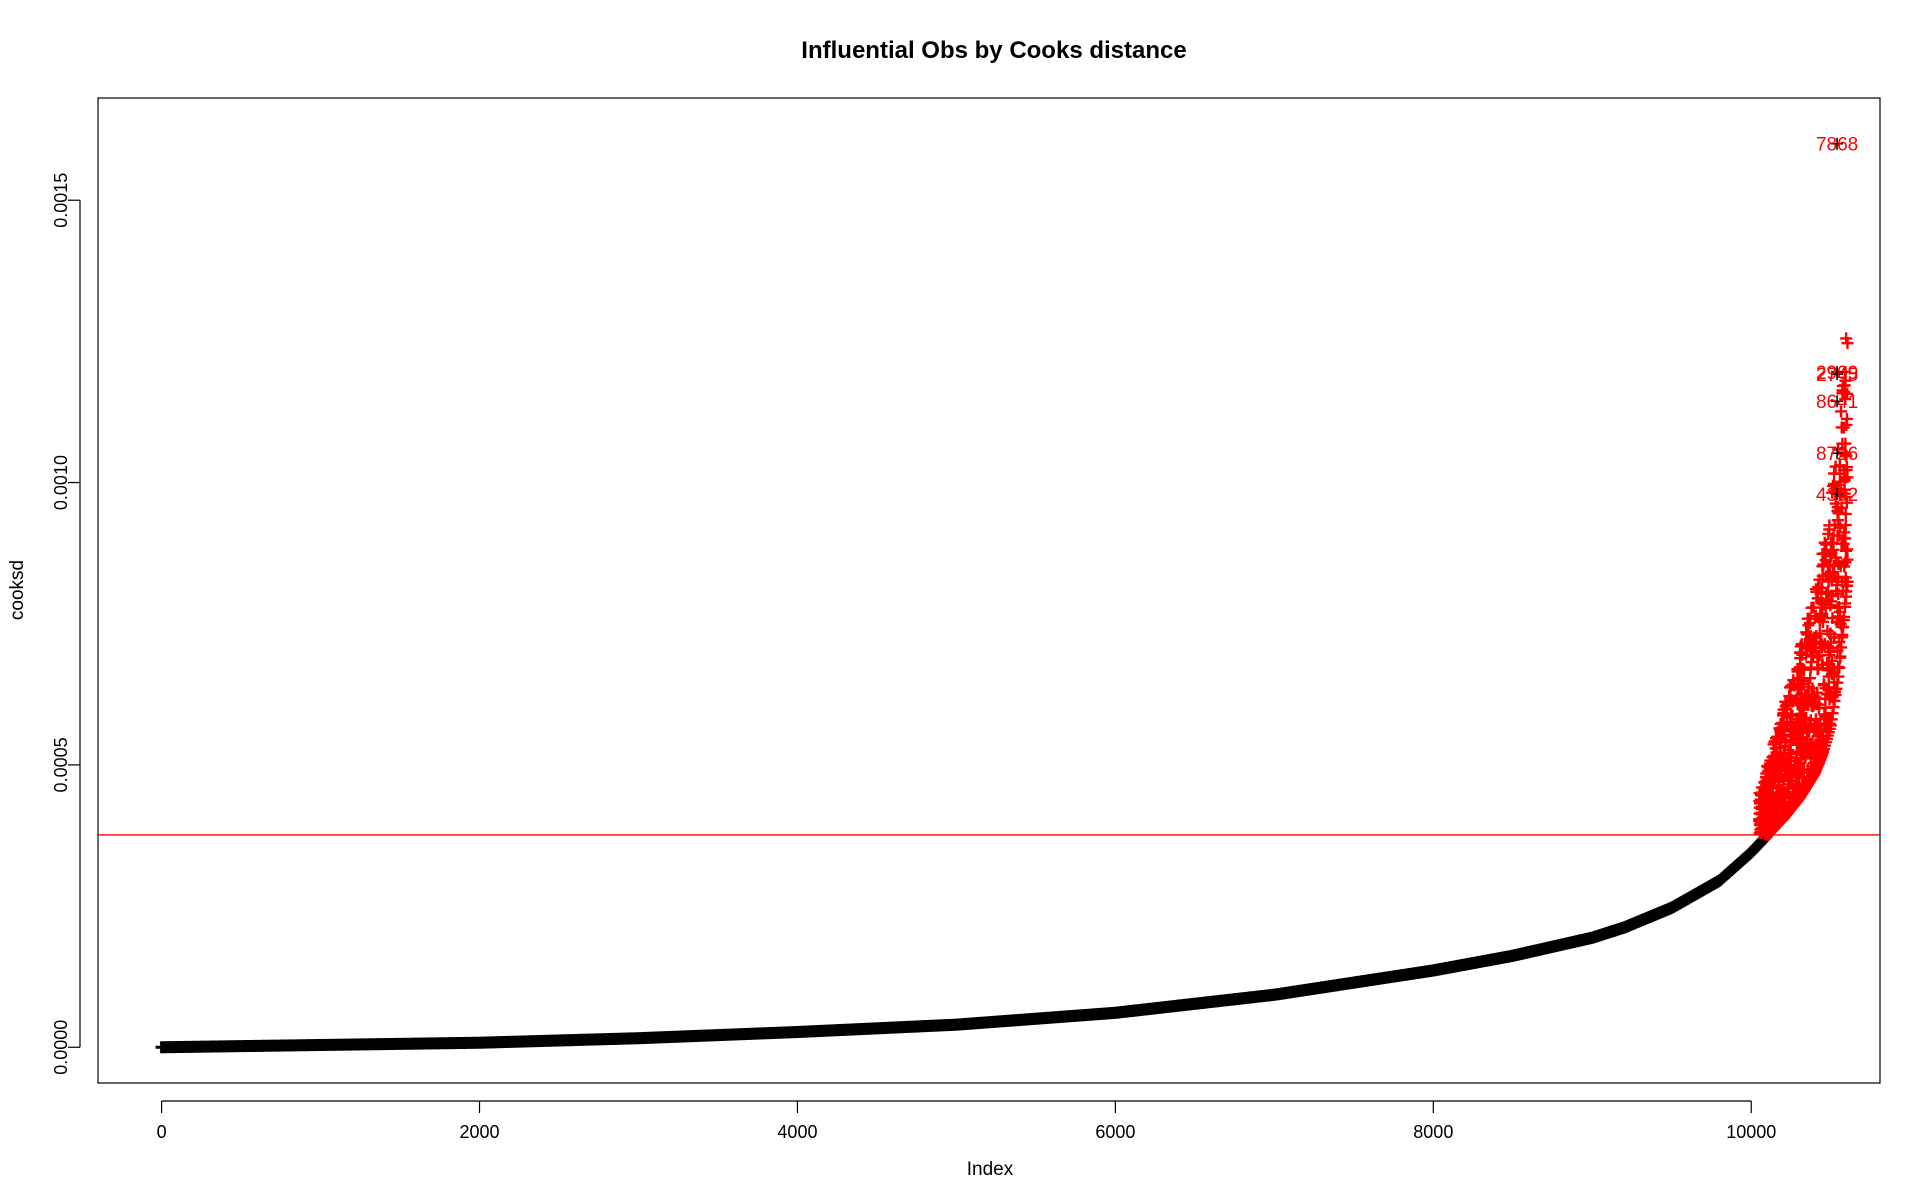 The height and width of the screenshot is (1200, 1920). What do you see at coordinates (61, 200) in the screenshot?
I see `y-tick-label: 0.0015` at bounding box center [61, 200].